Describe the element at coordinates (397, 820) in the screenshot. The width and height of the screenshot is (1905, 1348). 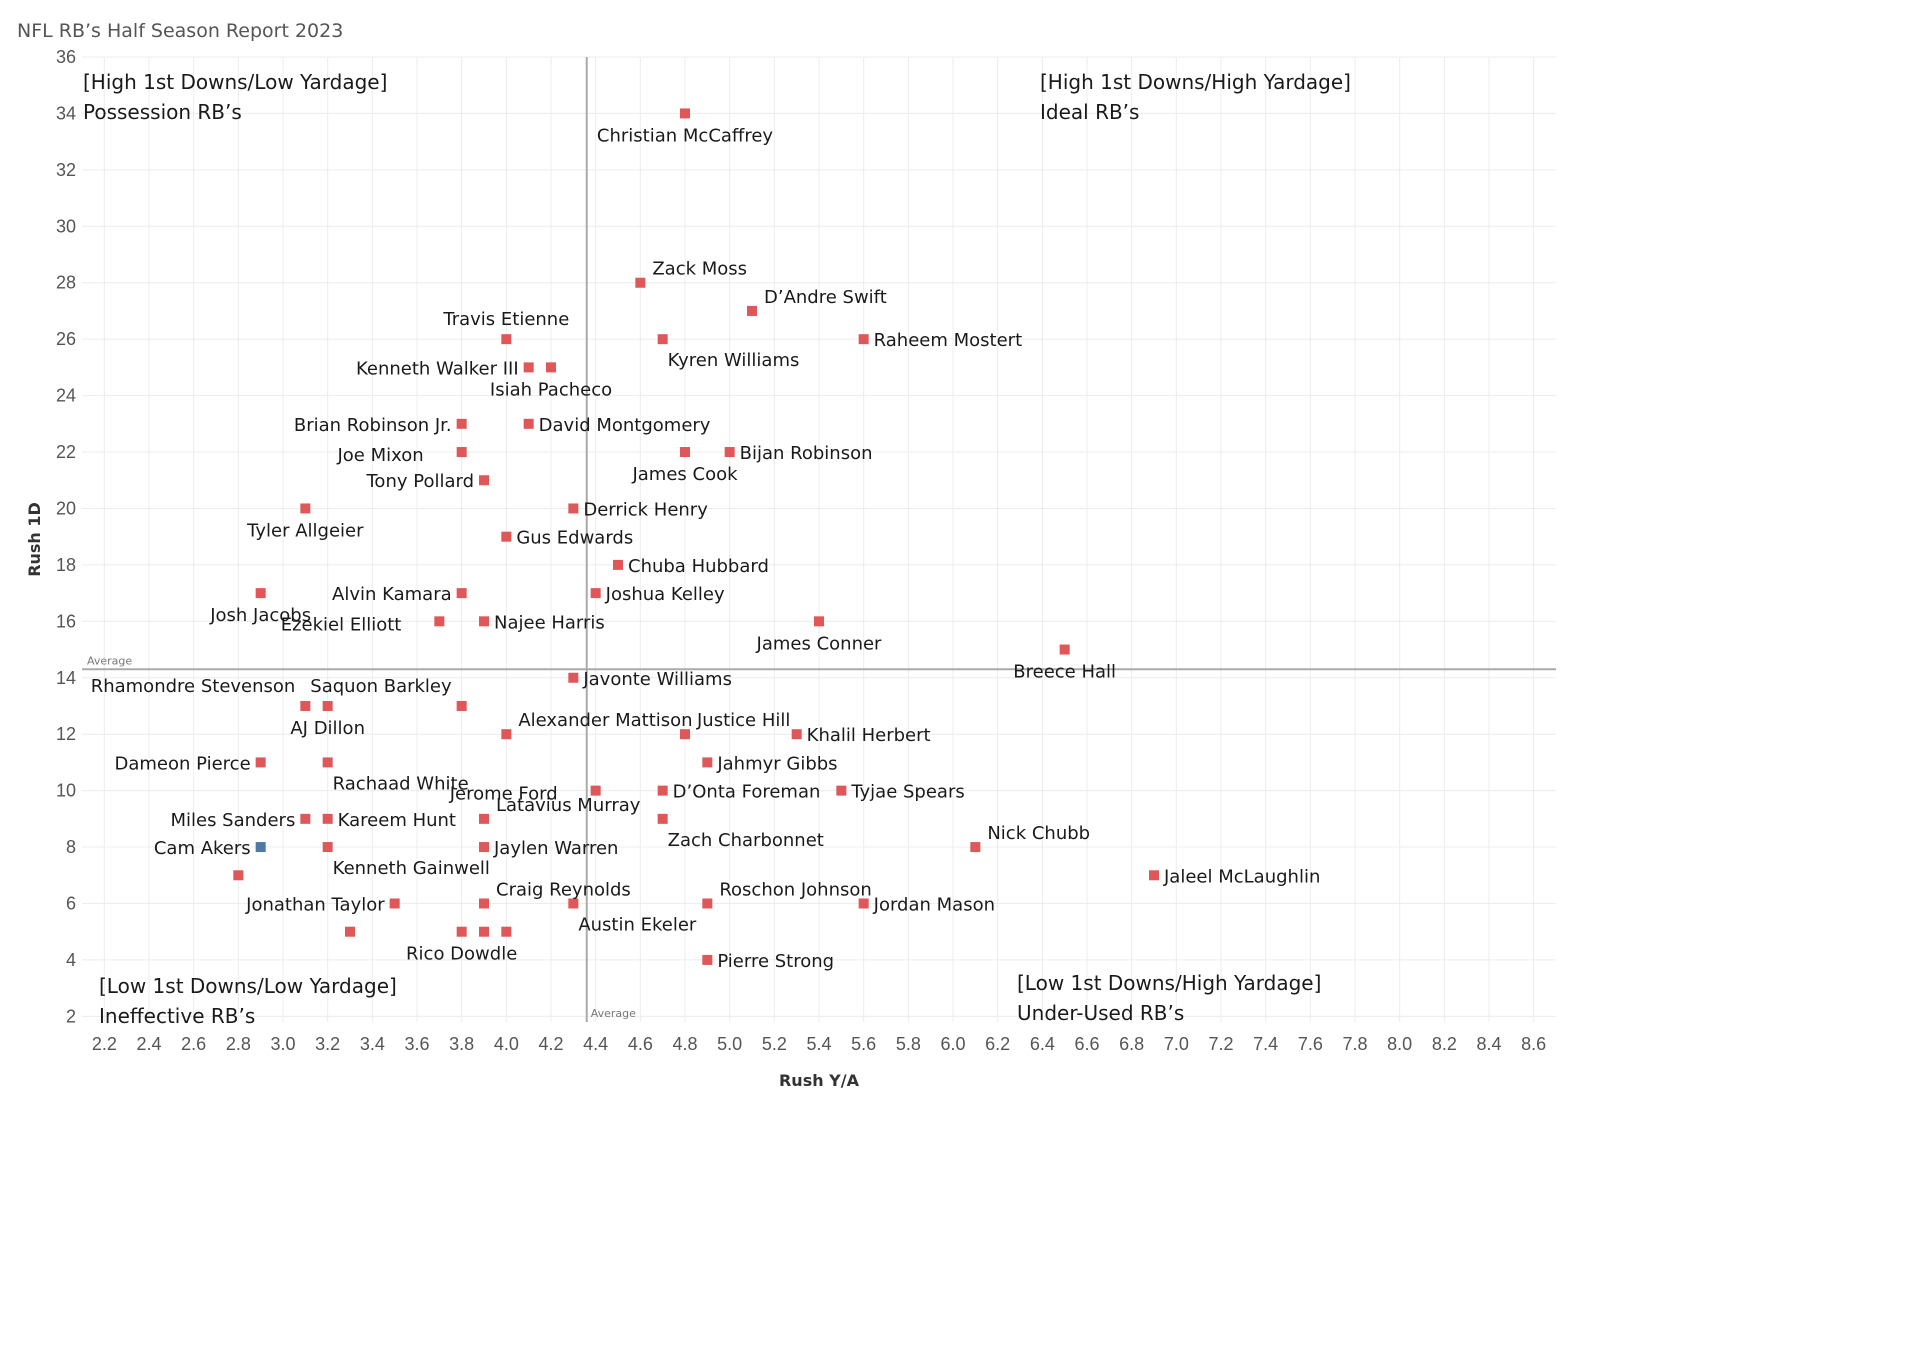
I see `point-label: Kareem Hunt` at that location.